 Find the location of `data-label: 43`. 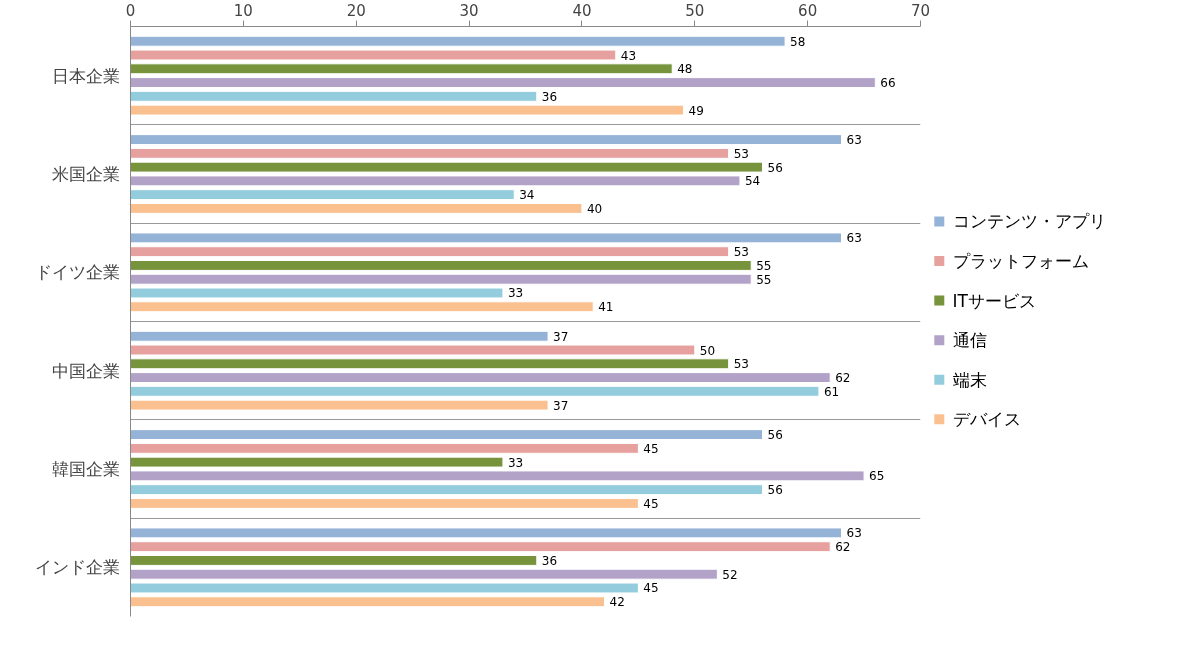

data-label: 43 is located at coordinates (628, 55).